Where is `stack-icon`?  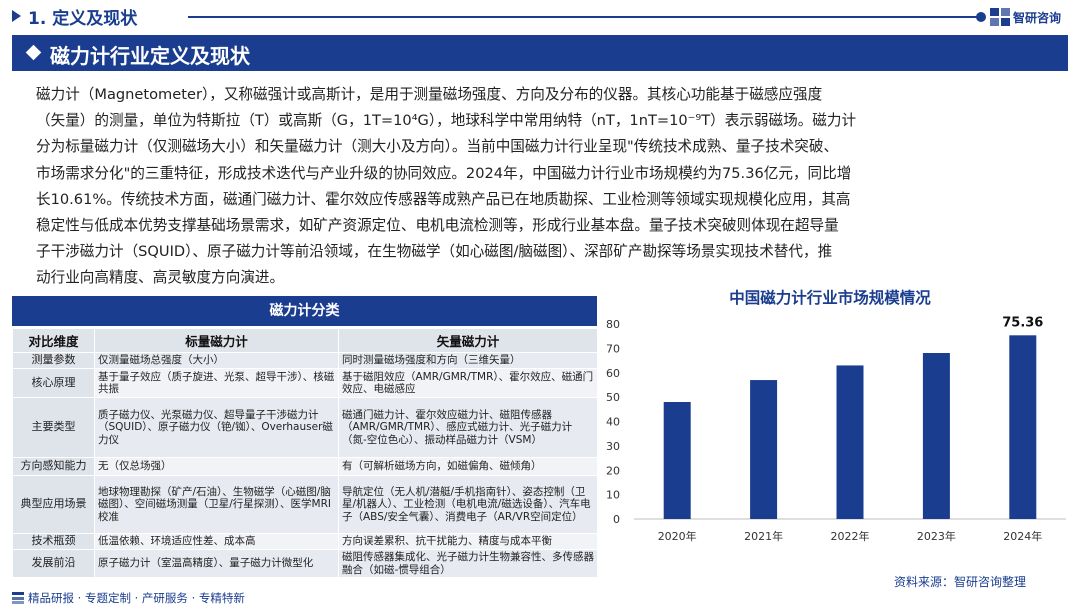
stack-icon is located at coordinates (18, 598).